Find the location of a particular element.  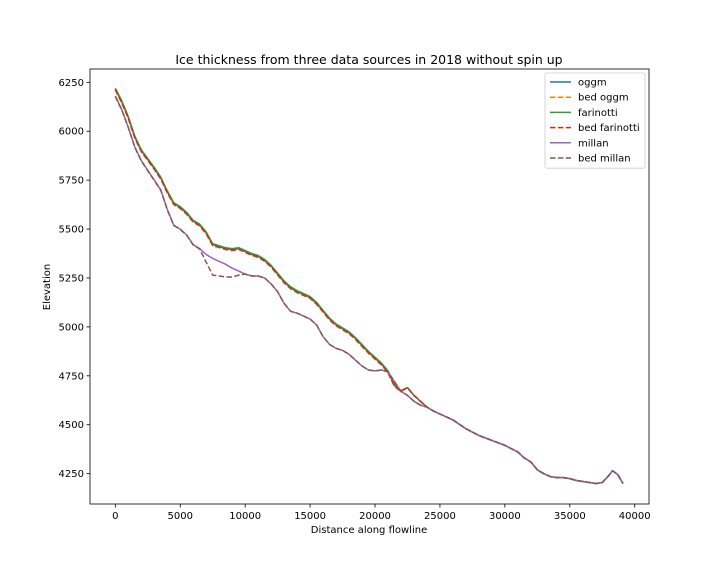

x-axis-label: Distance along flowline is located at coordinates (369, 530).